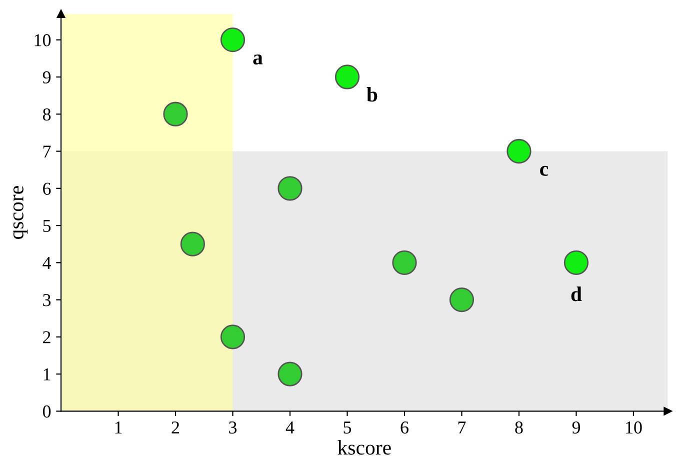  I want to click on x-tick-label: 4, so click(290, 428).